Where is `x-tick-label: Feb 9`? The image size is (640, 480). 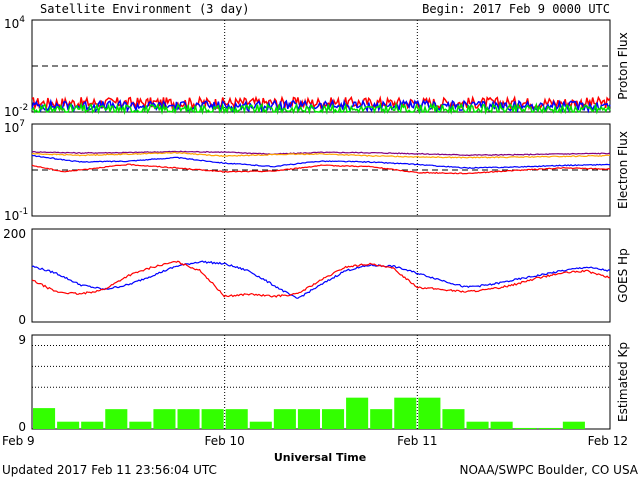
x-tick-label: Feb 9 is located at coordinates (18, 441).